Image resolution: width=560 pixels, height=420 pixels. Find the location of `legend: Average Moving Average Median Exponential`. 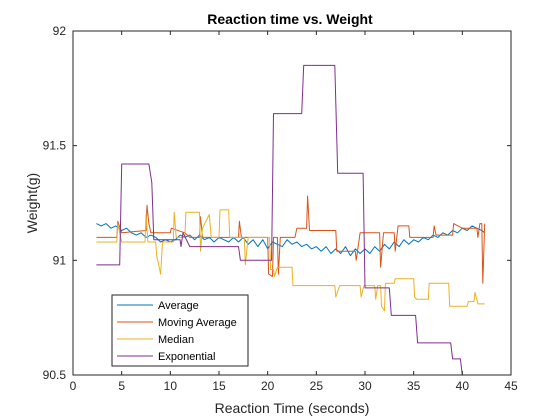

legend: Average Moving Average Median Exponential is located at coordinates (180, 330).